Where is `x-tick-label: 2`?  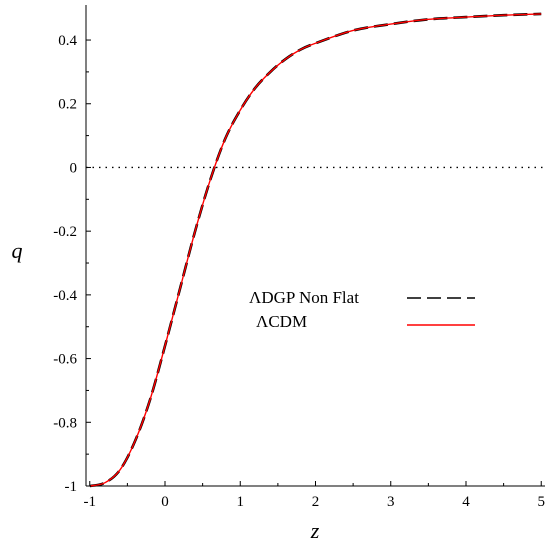 x-tick-label: 2 is located at coordinates (316, 502).